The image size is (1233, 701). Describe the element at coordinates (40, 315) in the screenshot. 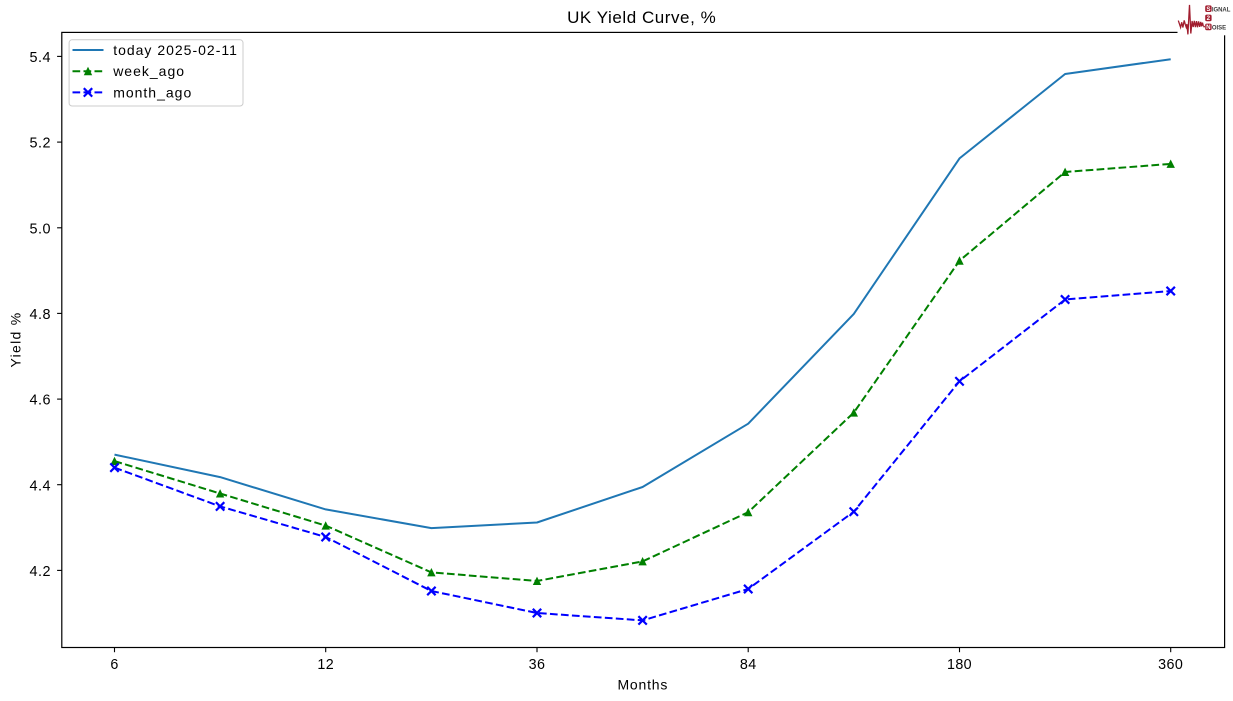

I see `svg-text: 4.8` at that location.